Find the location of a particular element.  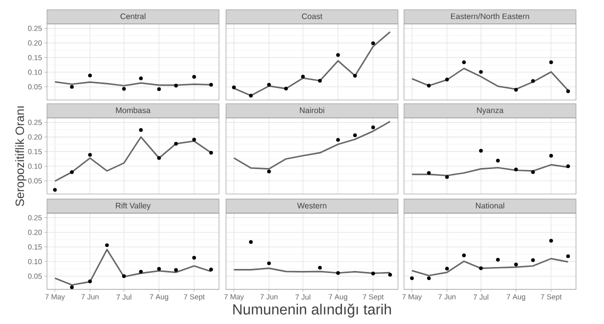

x-axis-title: Numunenin alındığı tarih is located at coordinates (312, 311).